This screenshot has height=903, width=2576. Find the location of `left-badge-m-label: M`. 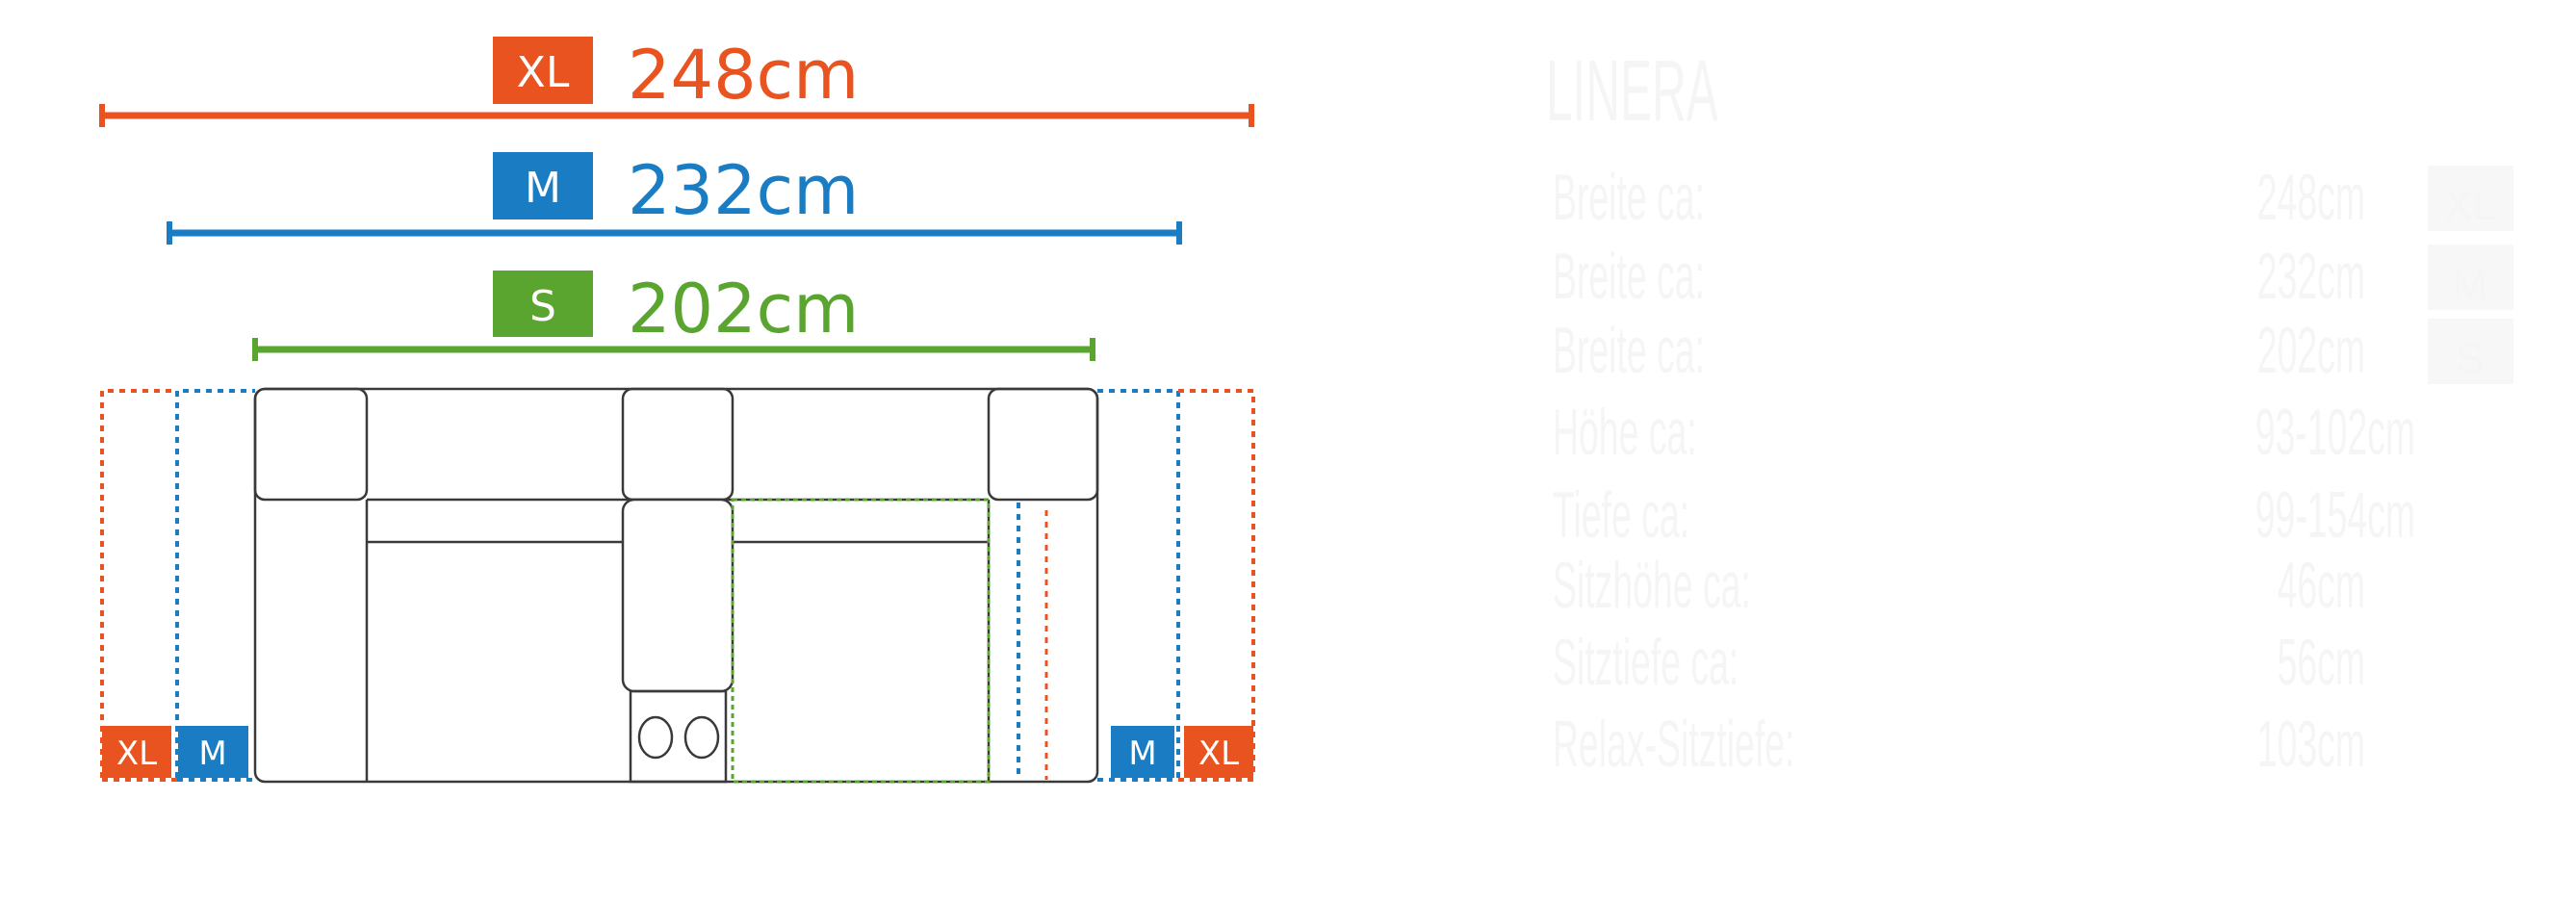

left-badge-m-label: M is located at coordinates (212, 754).